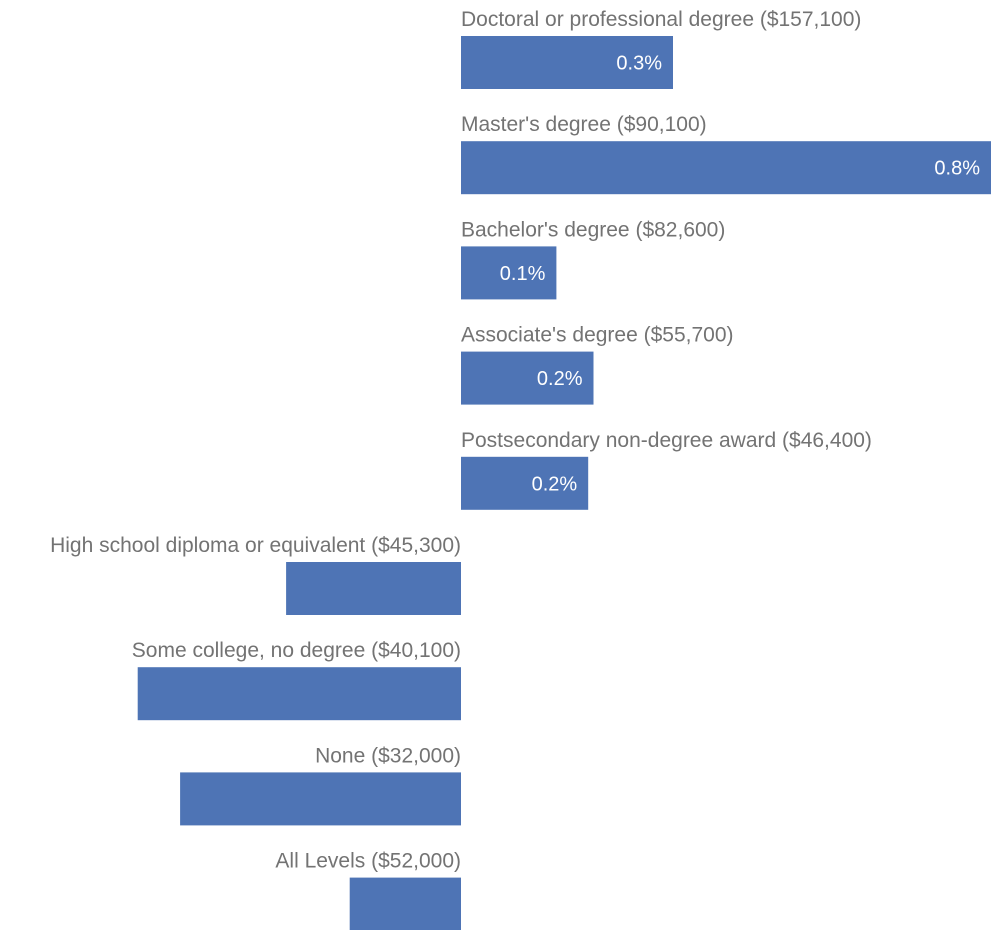 The width and height of the screenshot is (991, 930). I want to click on value-label: 0.3%, so click(639, 64).